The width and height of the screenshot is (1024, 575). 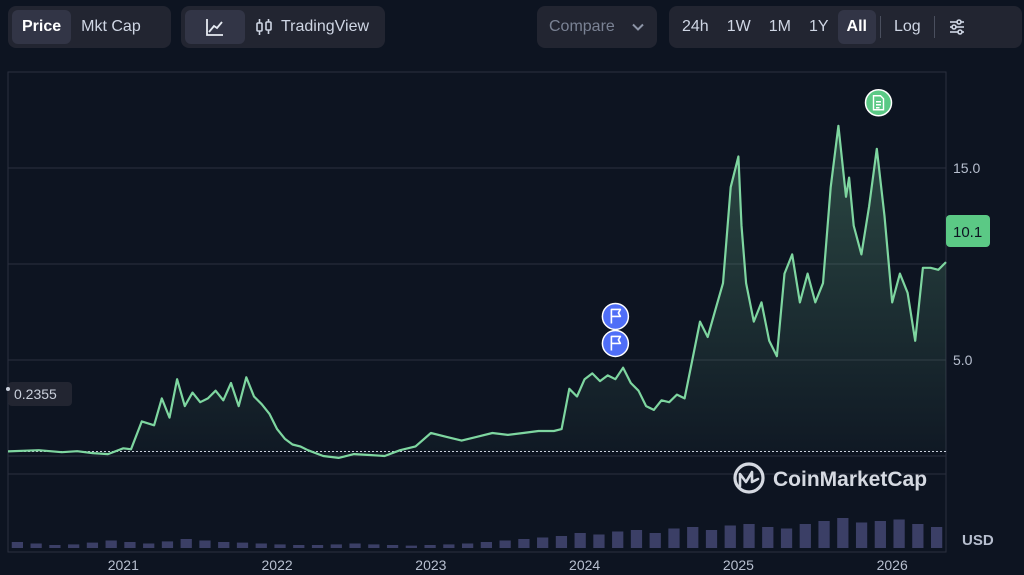 What do you see at coordinates (779, 26) in the screenshot?
I see `range-1m: 1M` at bounding box center [779, 26].